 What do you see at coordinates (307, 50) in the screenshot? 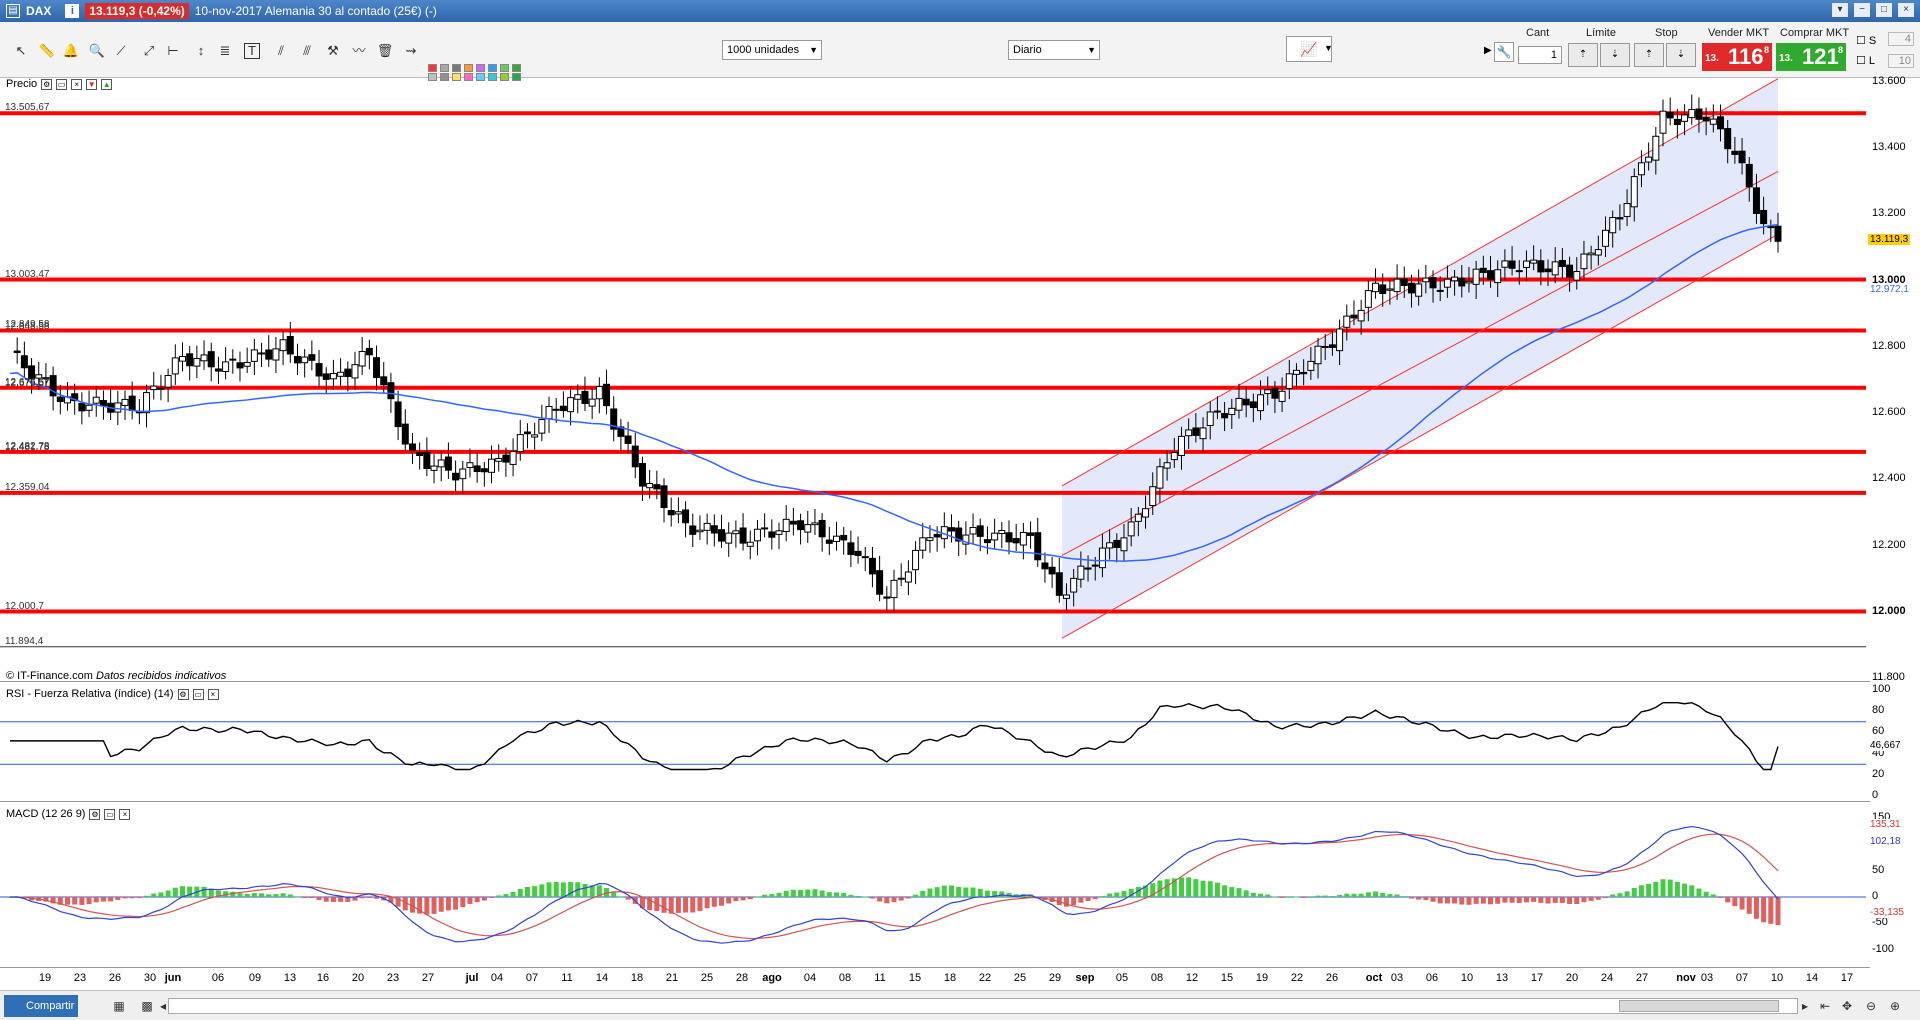
I see `parallel-lines-icon: ⫻` at bounding box center [307, 50].